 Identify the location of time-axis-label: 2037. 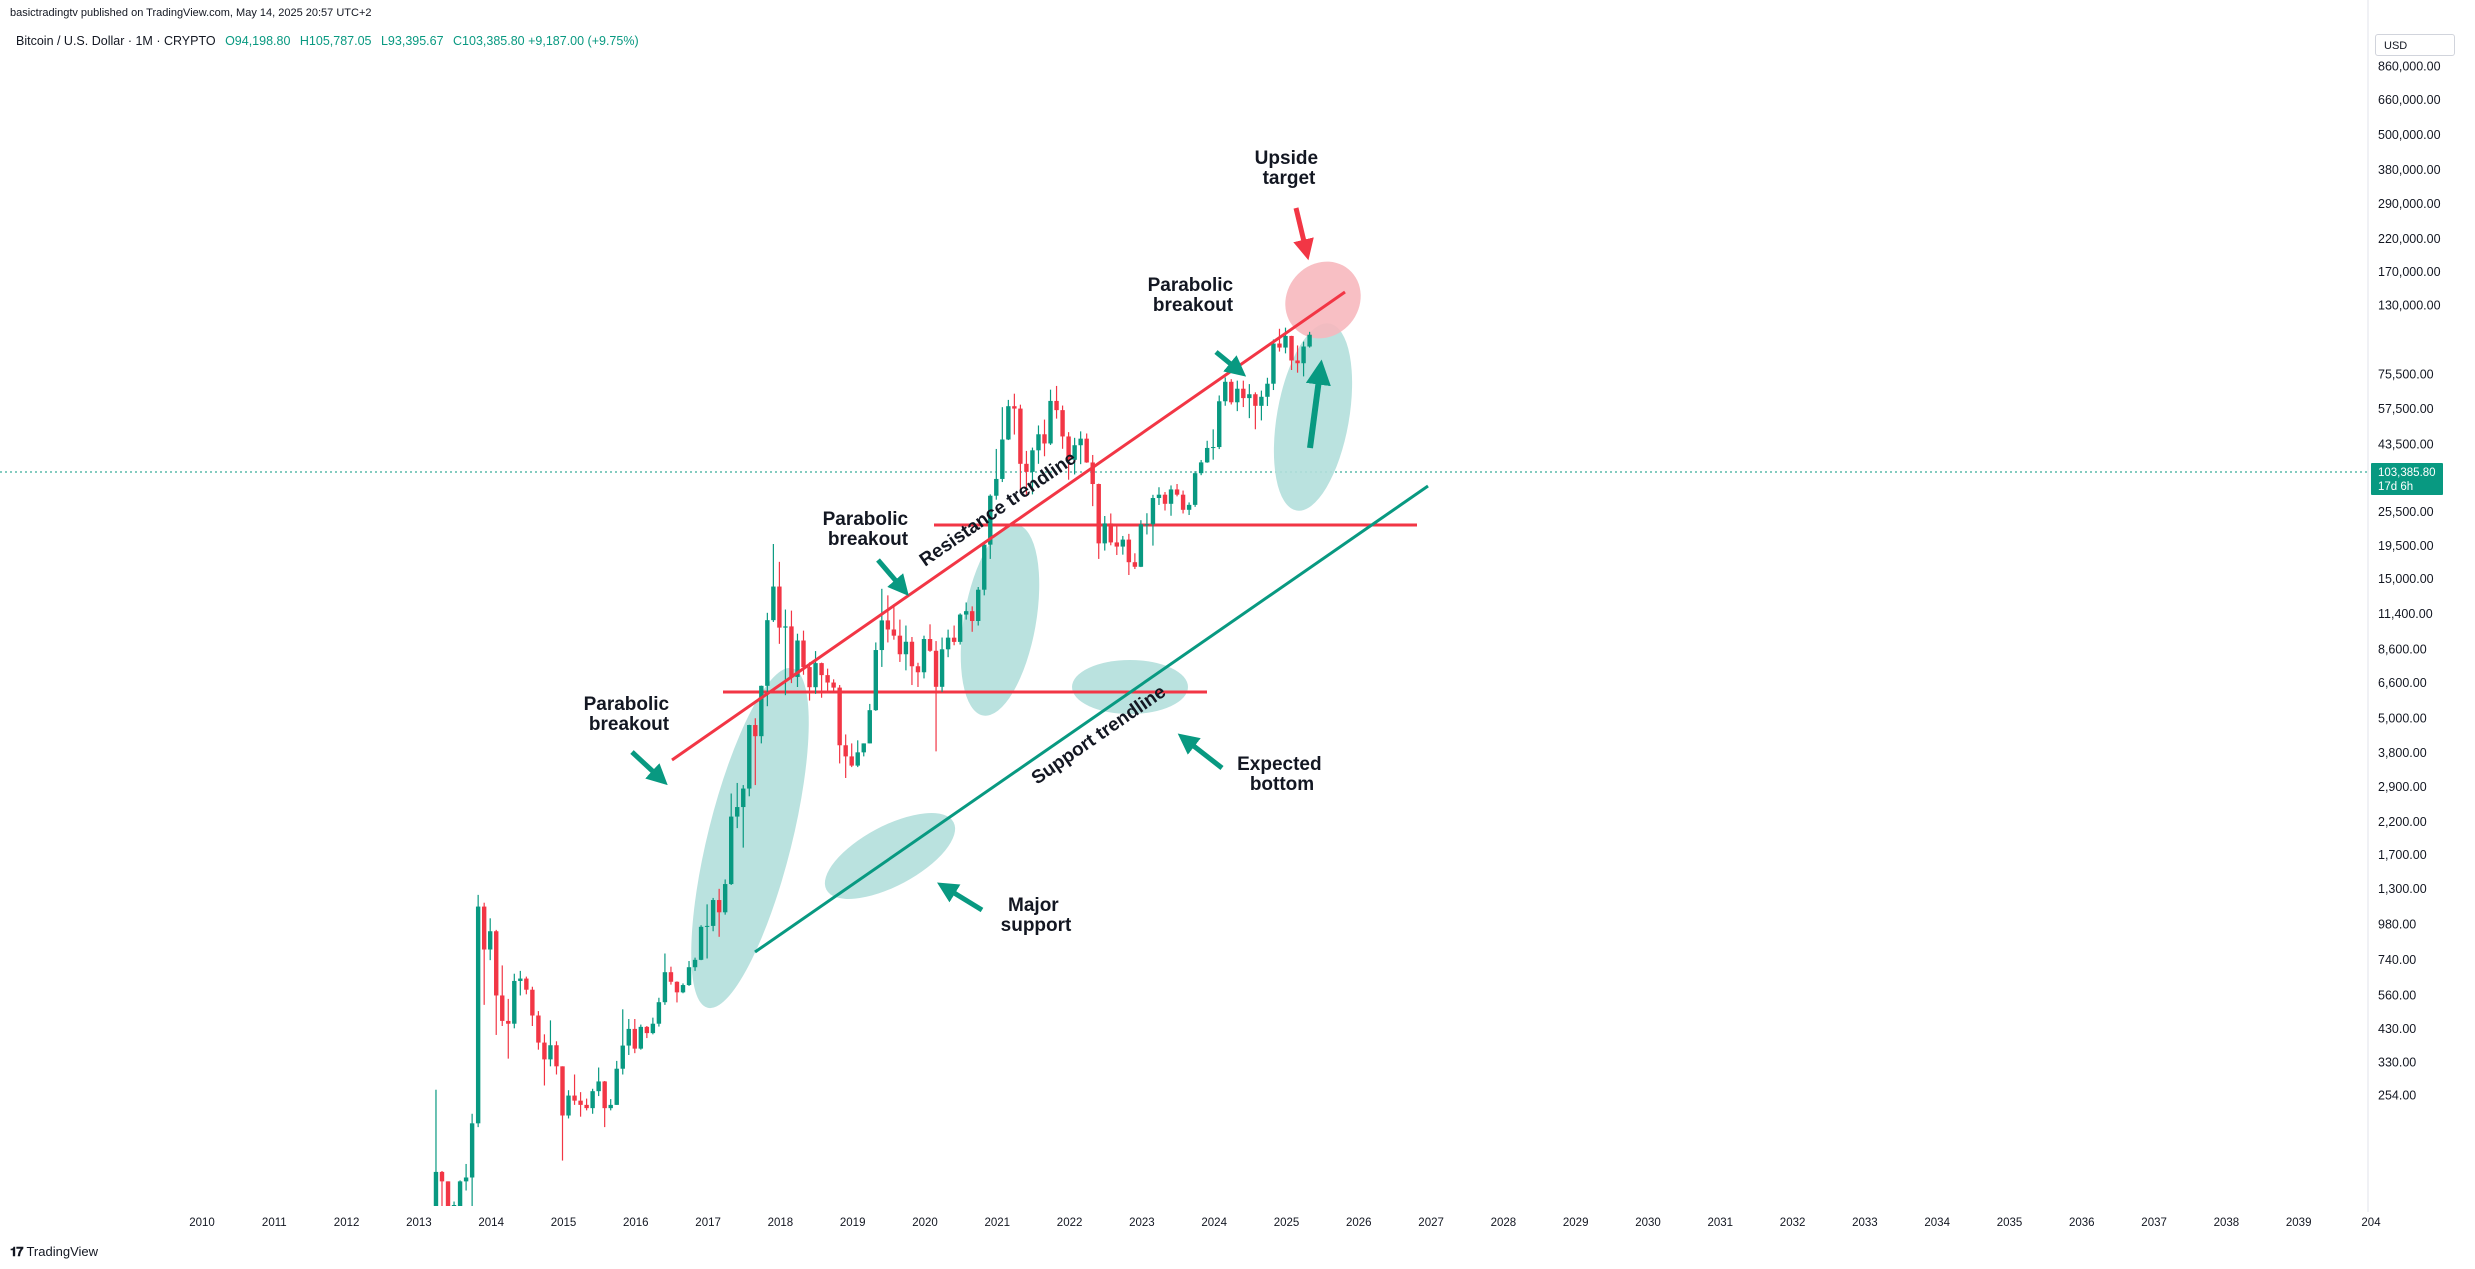
(2154, 1223).